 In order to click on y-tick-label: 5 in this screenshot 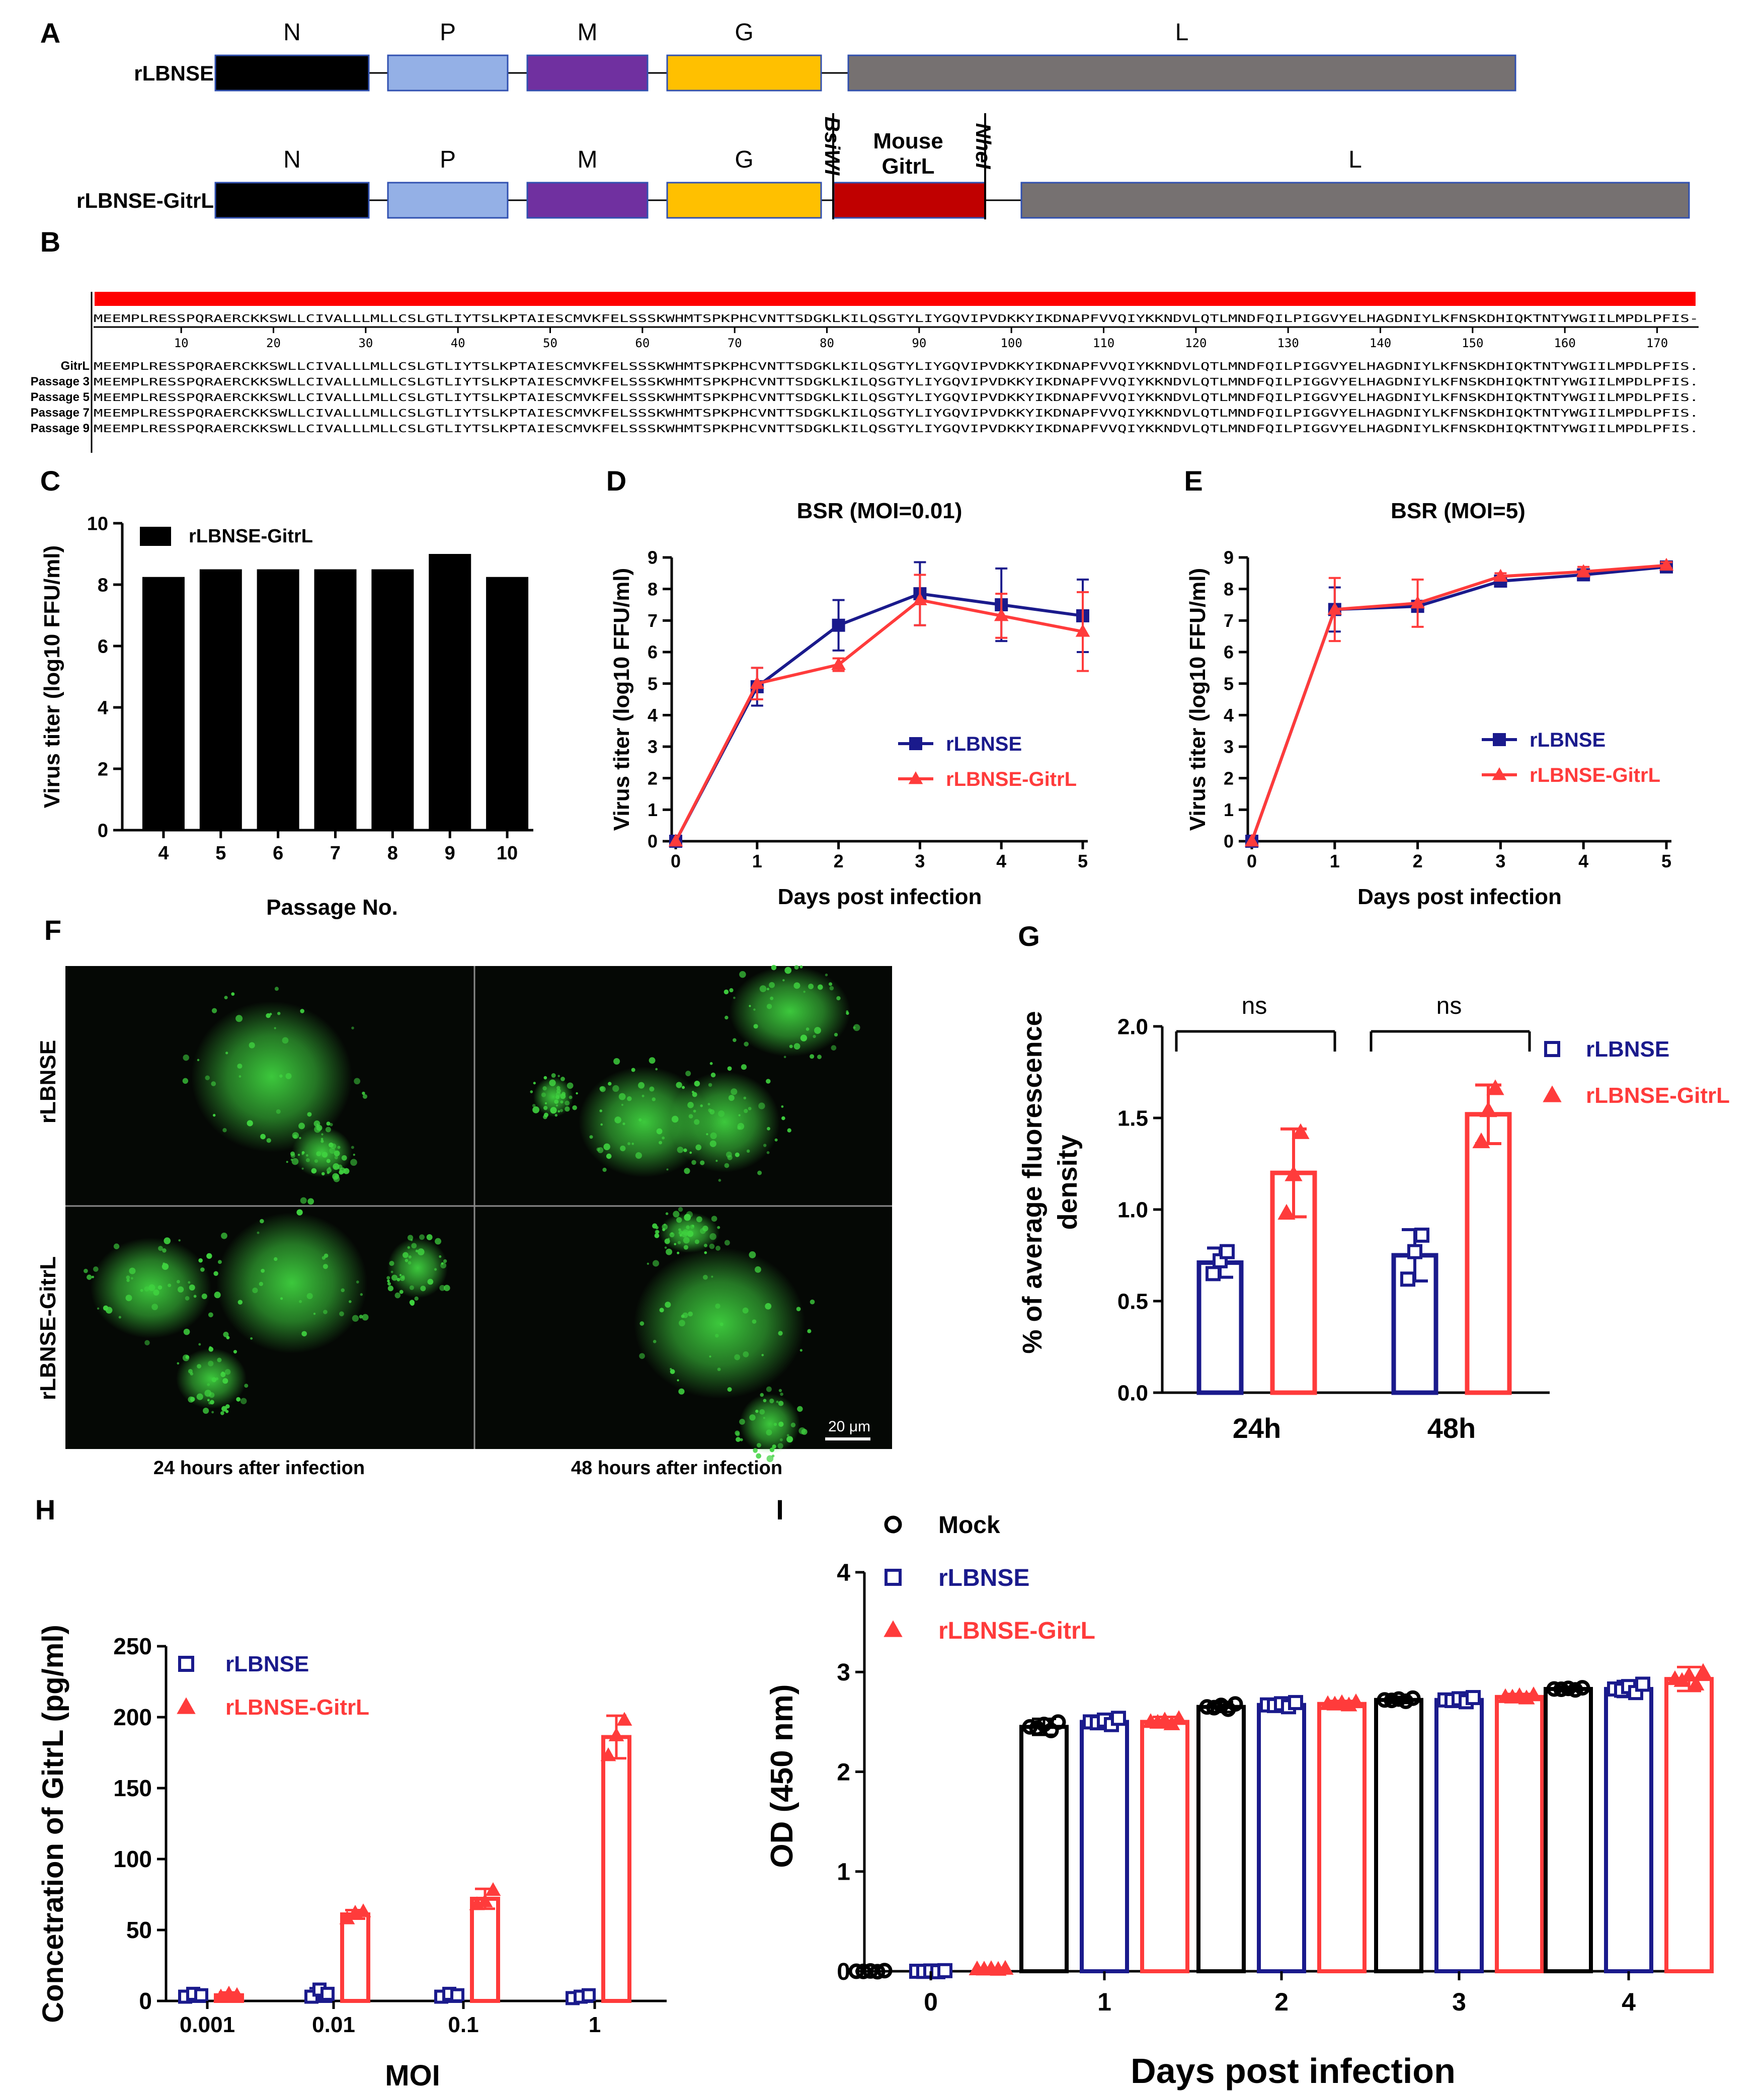, I will do `click(1229, 683)`.